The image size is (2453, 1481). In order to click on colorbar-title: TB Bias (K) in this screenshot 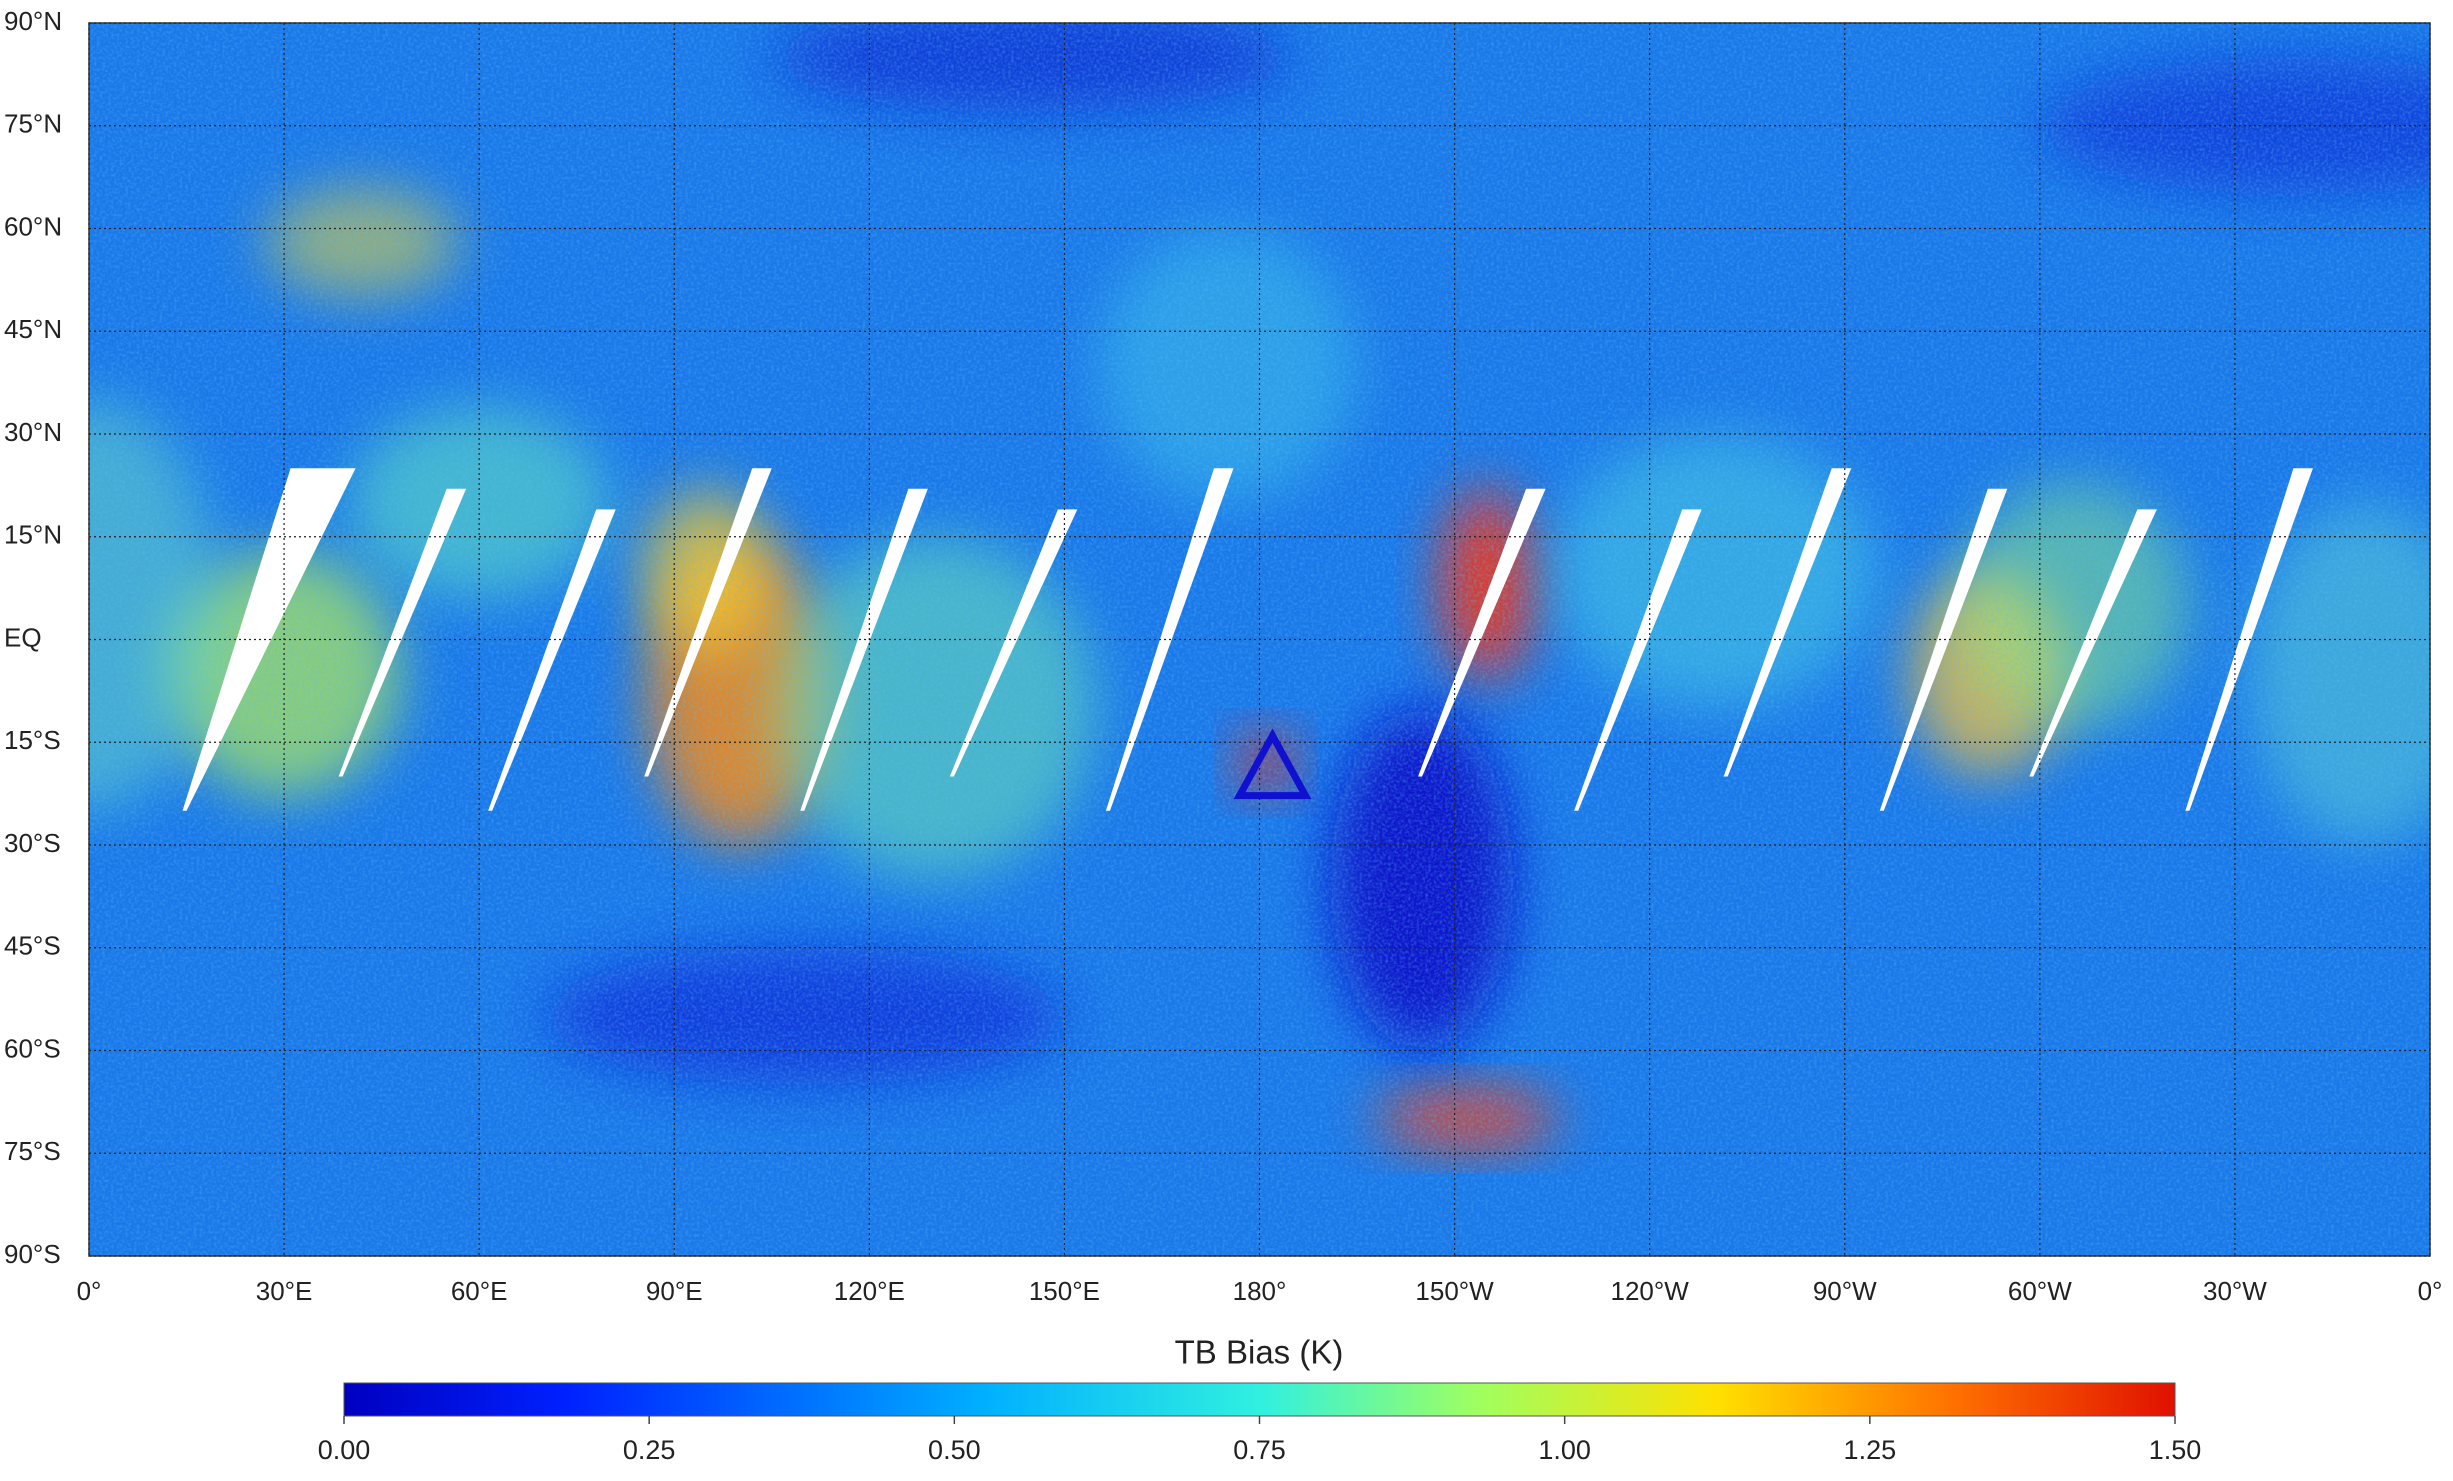, I will do `click(1259, 1352)`.